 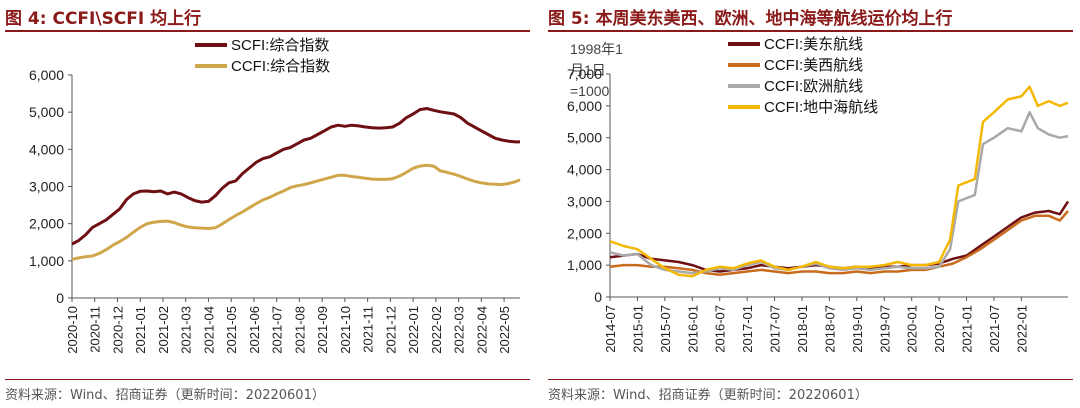 I want to click on y-tick-label: 7,000, so click(x=584, y=74).